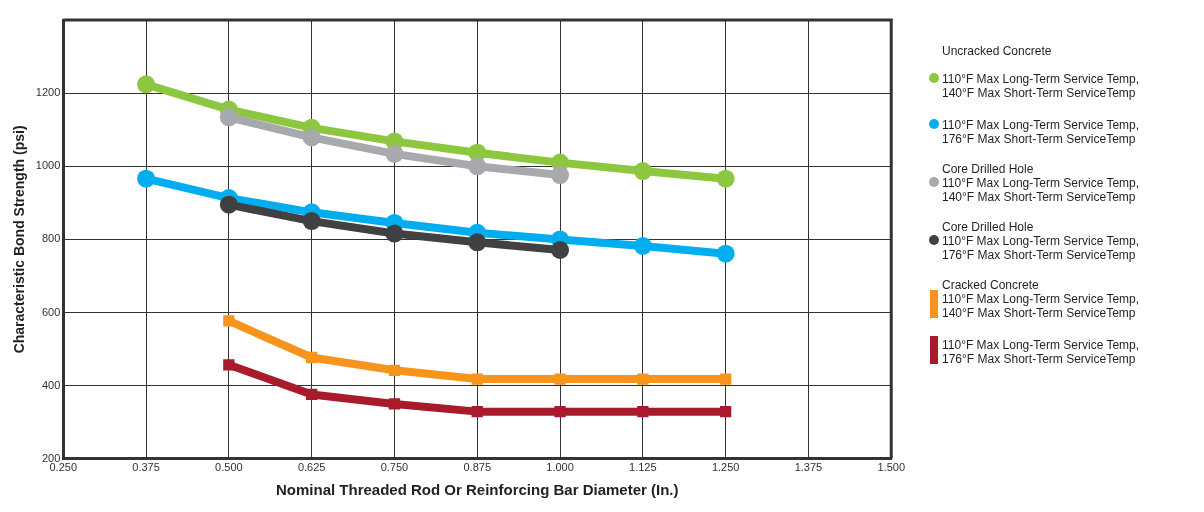 This screenshot has width=1204, height=512. What do you see at coordinates (1041, 183) in the screenshot?
I see `legend-label: Core Drilled Hole 110°F Max Long-Term Service Temp, 140°F Max Short-Term ServiceTemp` at bounding box center [1041, 183].